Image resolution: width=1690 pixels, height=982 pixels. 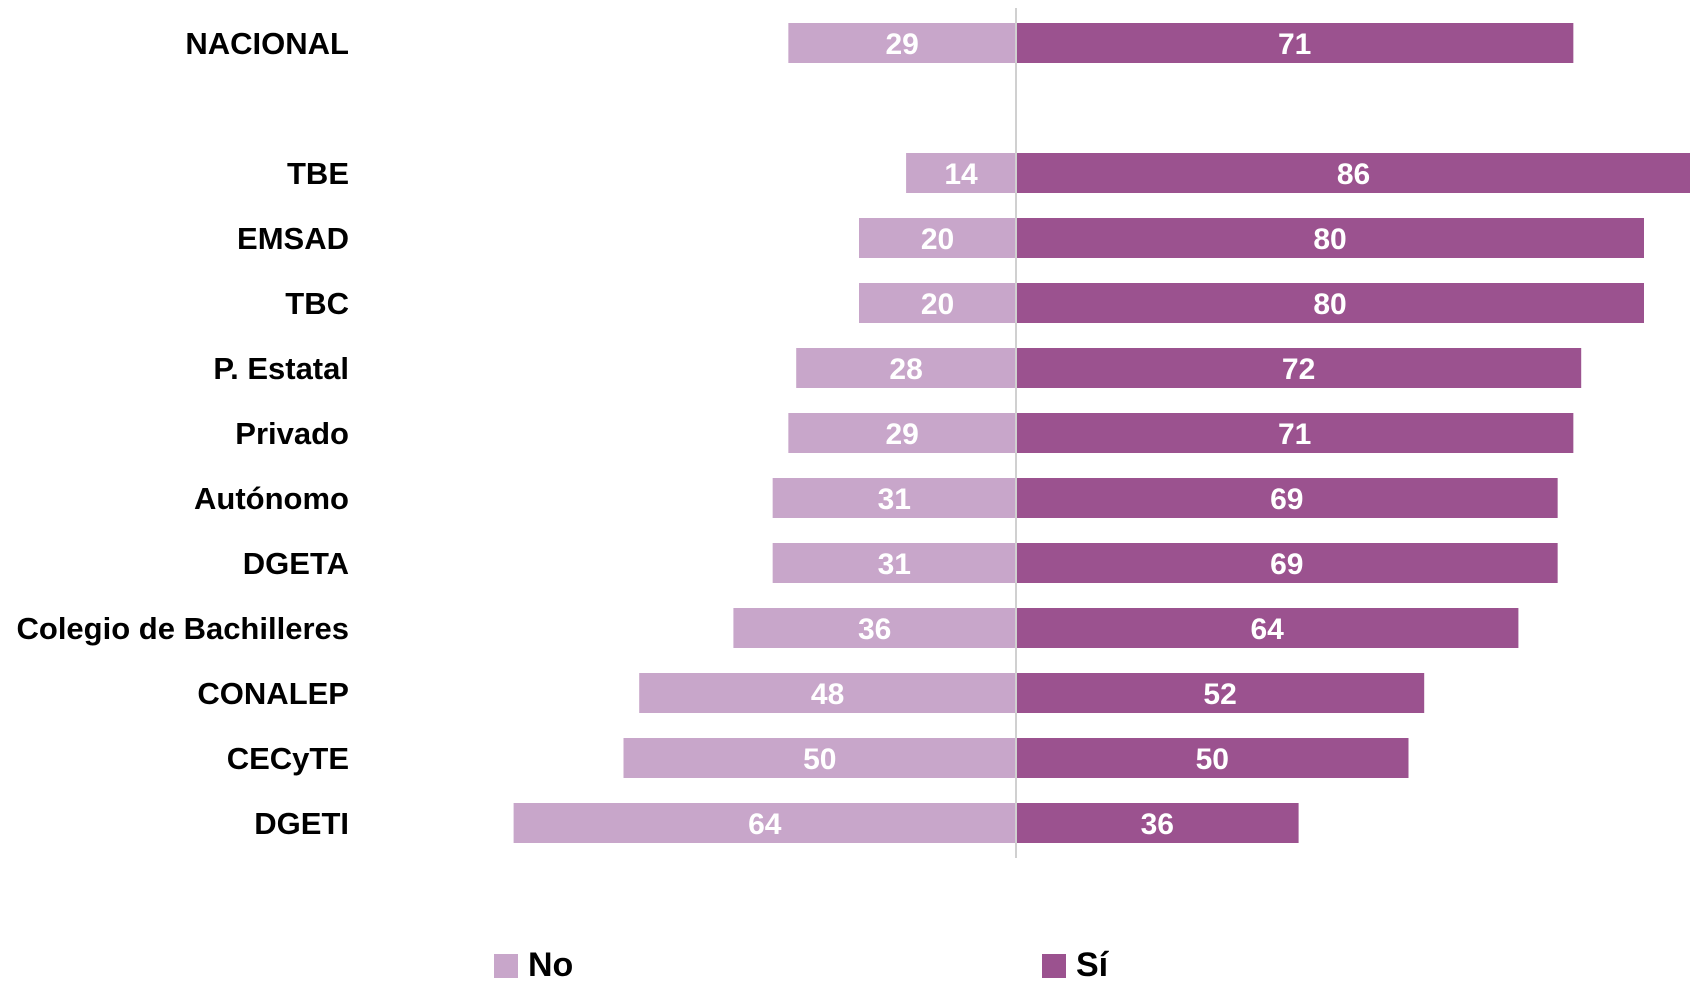 I want to click on bar-label-no-cecyte: 50, so click(x=819, y=759).